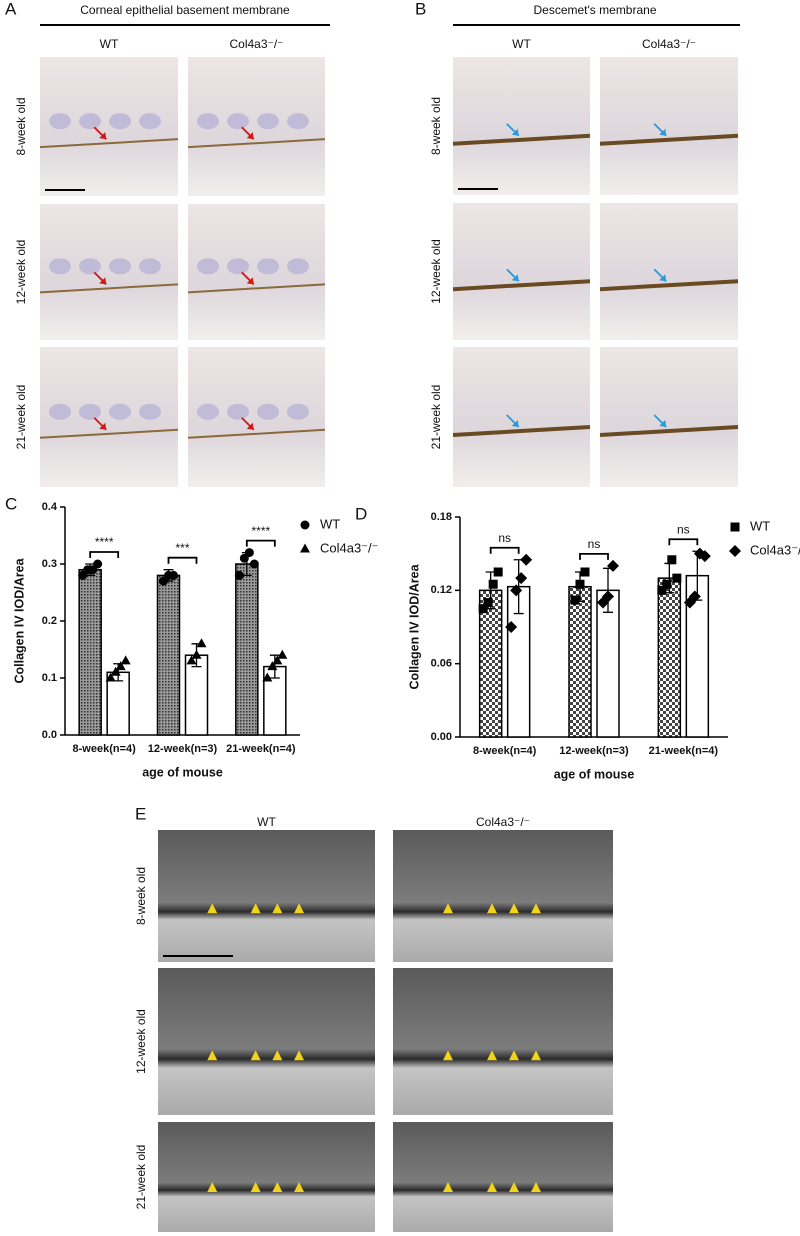  What do you see at coordinates (182, 548) in the screenshot?
I see `significance-label: ***` at bounding box center [182, 548].